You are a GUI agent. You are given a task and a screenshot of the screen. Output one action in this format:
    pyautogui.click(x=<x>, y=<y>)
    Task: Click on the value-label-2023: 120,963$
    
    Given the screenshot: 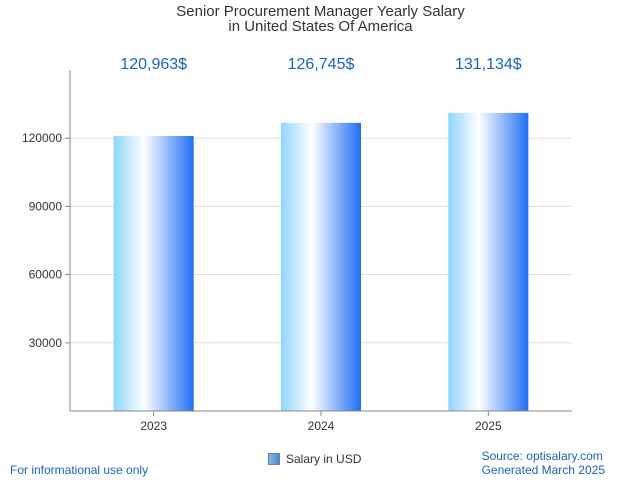 What is the action you would take?
    pyautogui.click(x=153, y=64)
    